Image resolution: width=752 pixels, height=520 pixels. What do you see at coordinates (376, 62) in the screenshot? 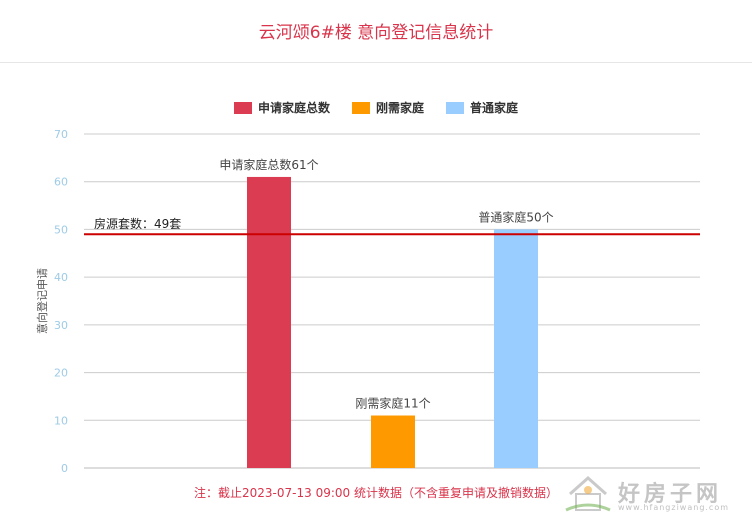
I see `title-divider` at bounding box center [376, 62].